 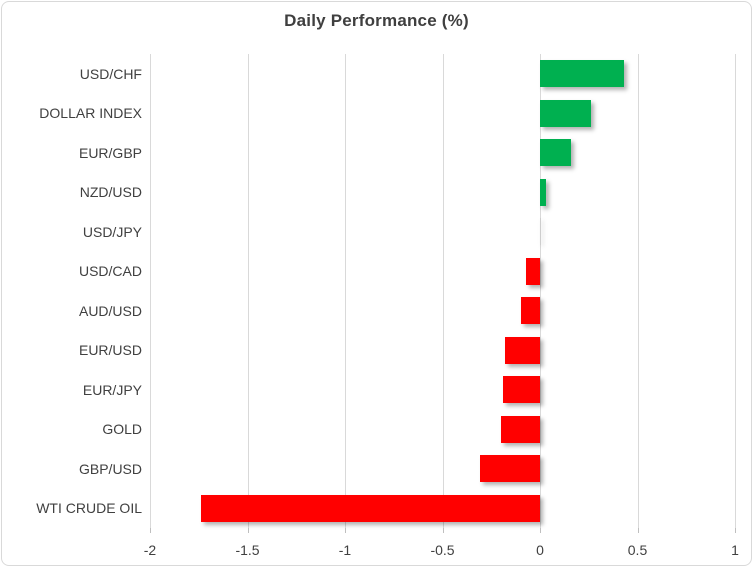 What do you see at coordinates (735, 550) in the screenshot?
I see `x-tick-label: 1` at bounding box center [735, 550].